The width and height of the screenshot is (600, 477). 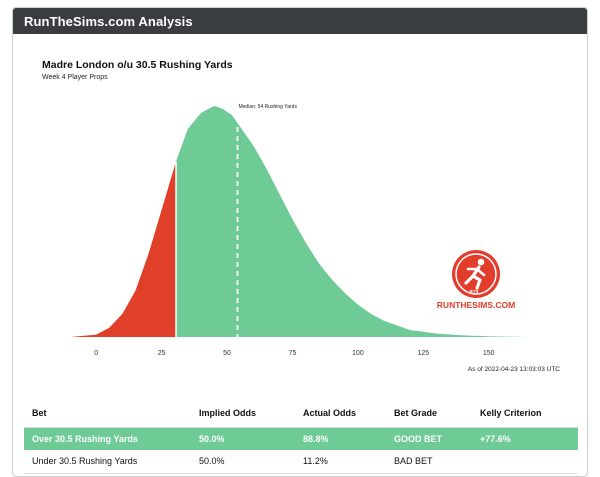 I want to click on cell-kelly: +77.6%, so click(x=525, y=438).